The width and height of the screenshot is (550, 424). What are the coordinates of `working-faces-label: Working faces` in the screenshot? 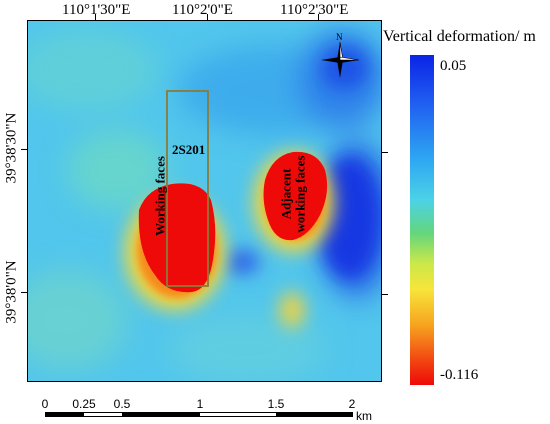 It's located at (160, 196).